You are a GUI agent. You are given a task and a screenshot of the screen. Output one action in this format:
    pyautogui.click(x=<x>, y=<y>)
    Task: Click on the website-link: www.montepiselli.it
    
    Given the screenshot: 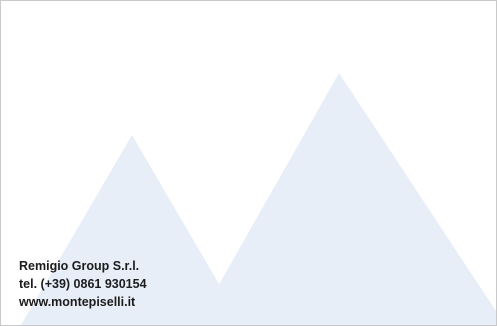 What is the action you would take?
    pyautogui.click(x=77, y=302)
    